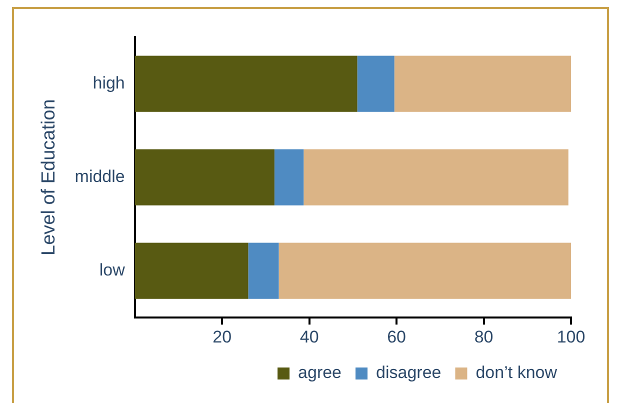 This screenshot has height=403, width=617. Describe the element at coordinates (222, 336) in the screenshot. I see `x-tick-label: 20` at that location.